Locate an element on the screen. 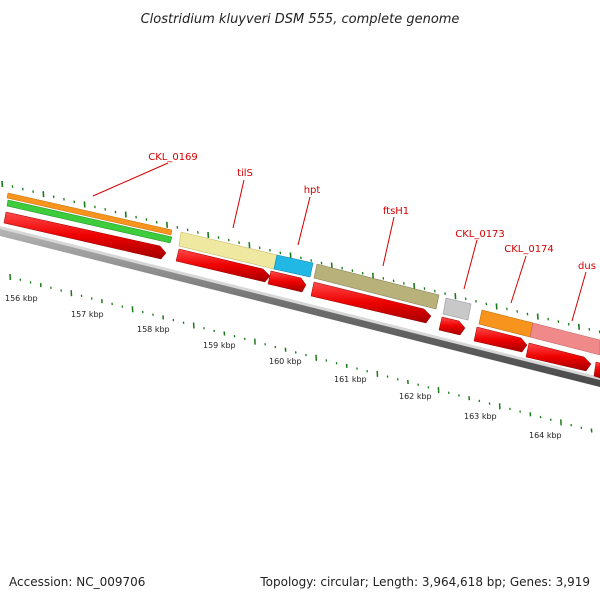 The height and width of the screenshot is (600, 600). gene-label-tilS: tilS is located at coordinates (245, 173).